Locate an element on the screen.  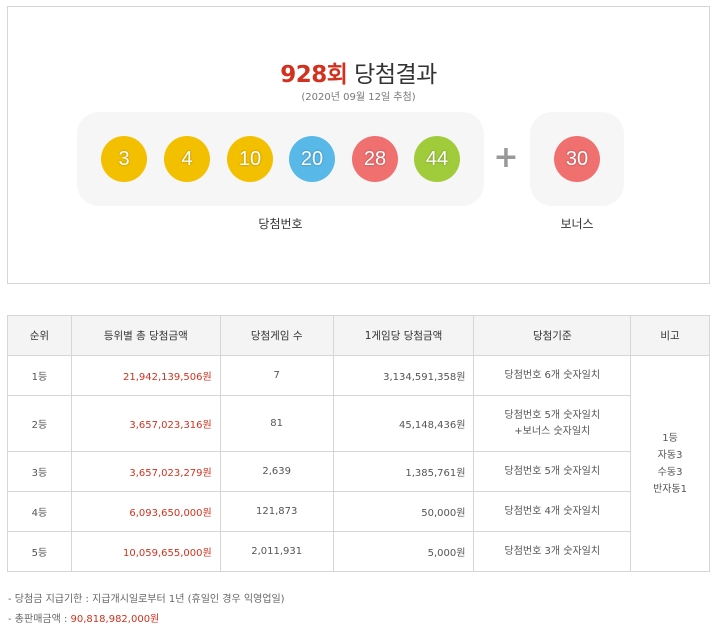
winning-numbers-label: 당첨번호 is located at coordinates (280, 224).